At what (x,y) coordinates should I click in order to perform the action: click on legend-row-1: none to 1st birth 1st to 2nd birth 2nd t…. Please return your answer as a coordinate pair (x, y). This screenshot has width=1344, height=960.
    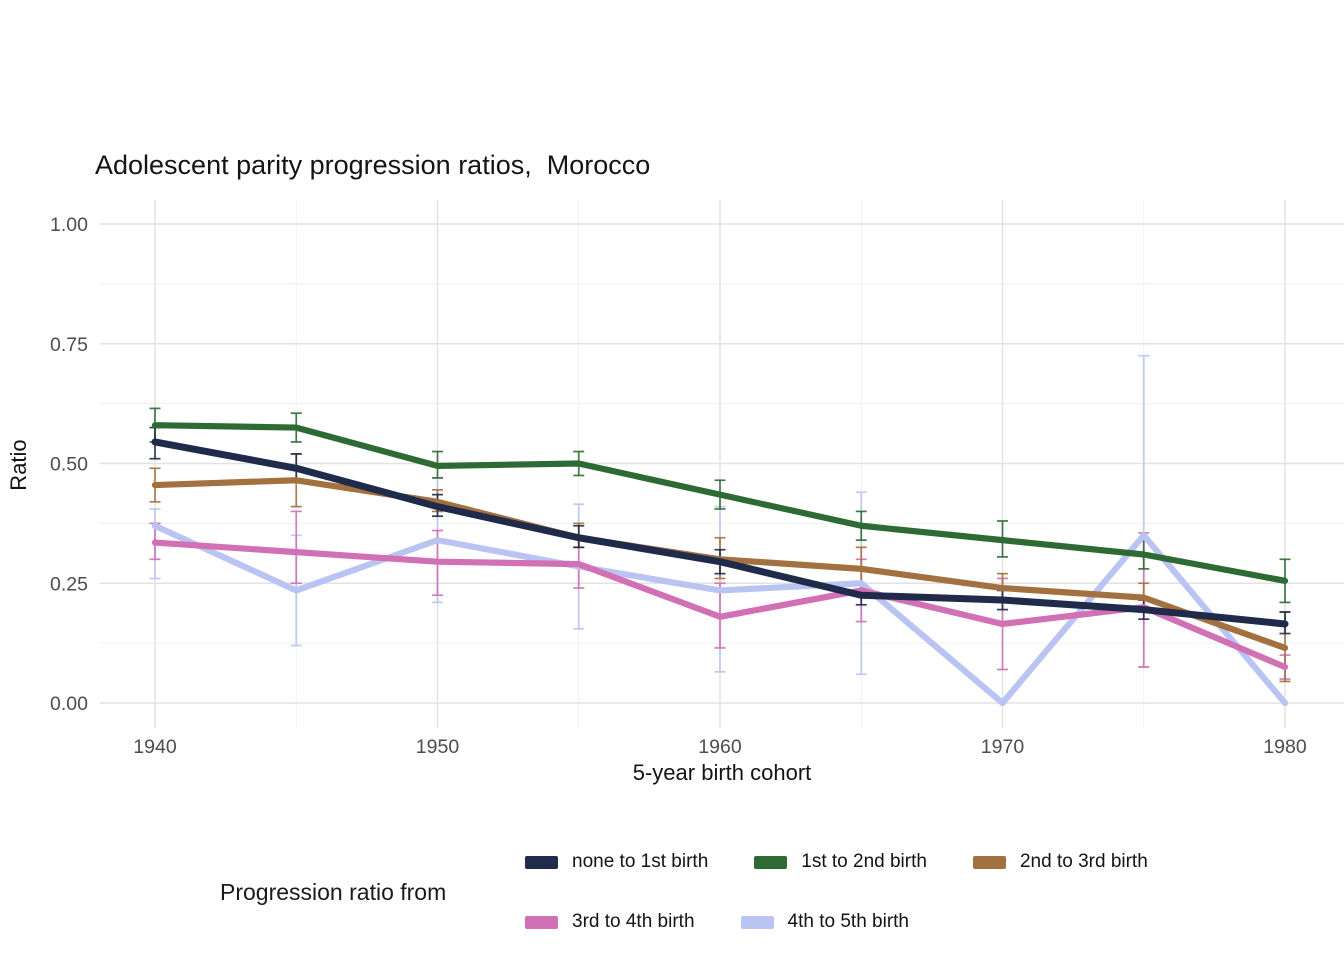
    Looking at the image, I should click on (836, 862).